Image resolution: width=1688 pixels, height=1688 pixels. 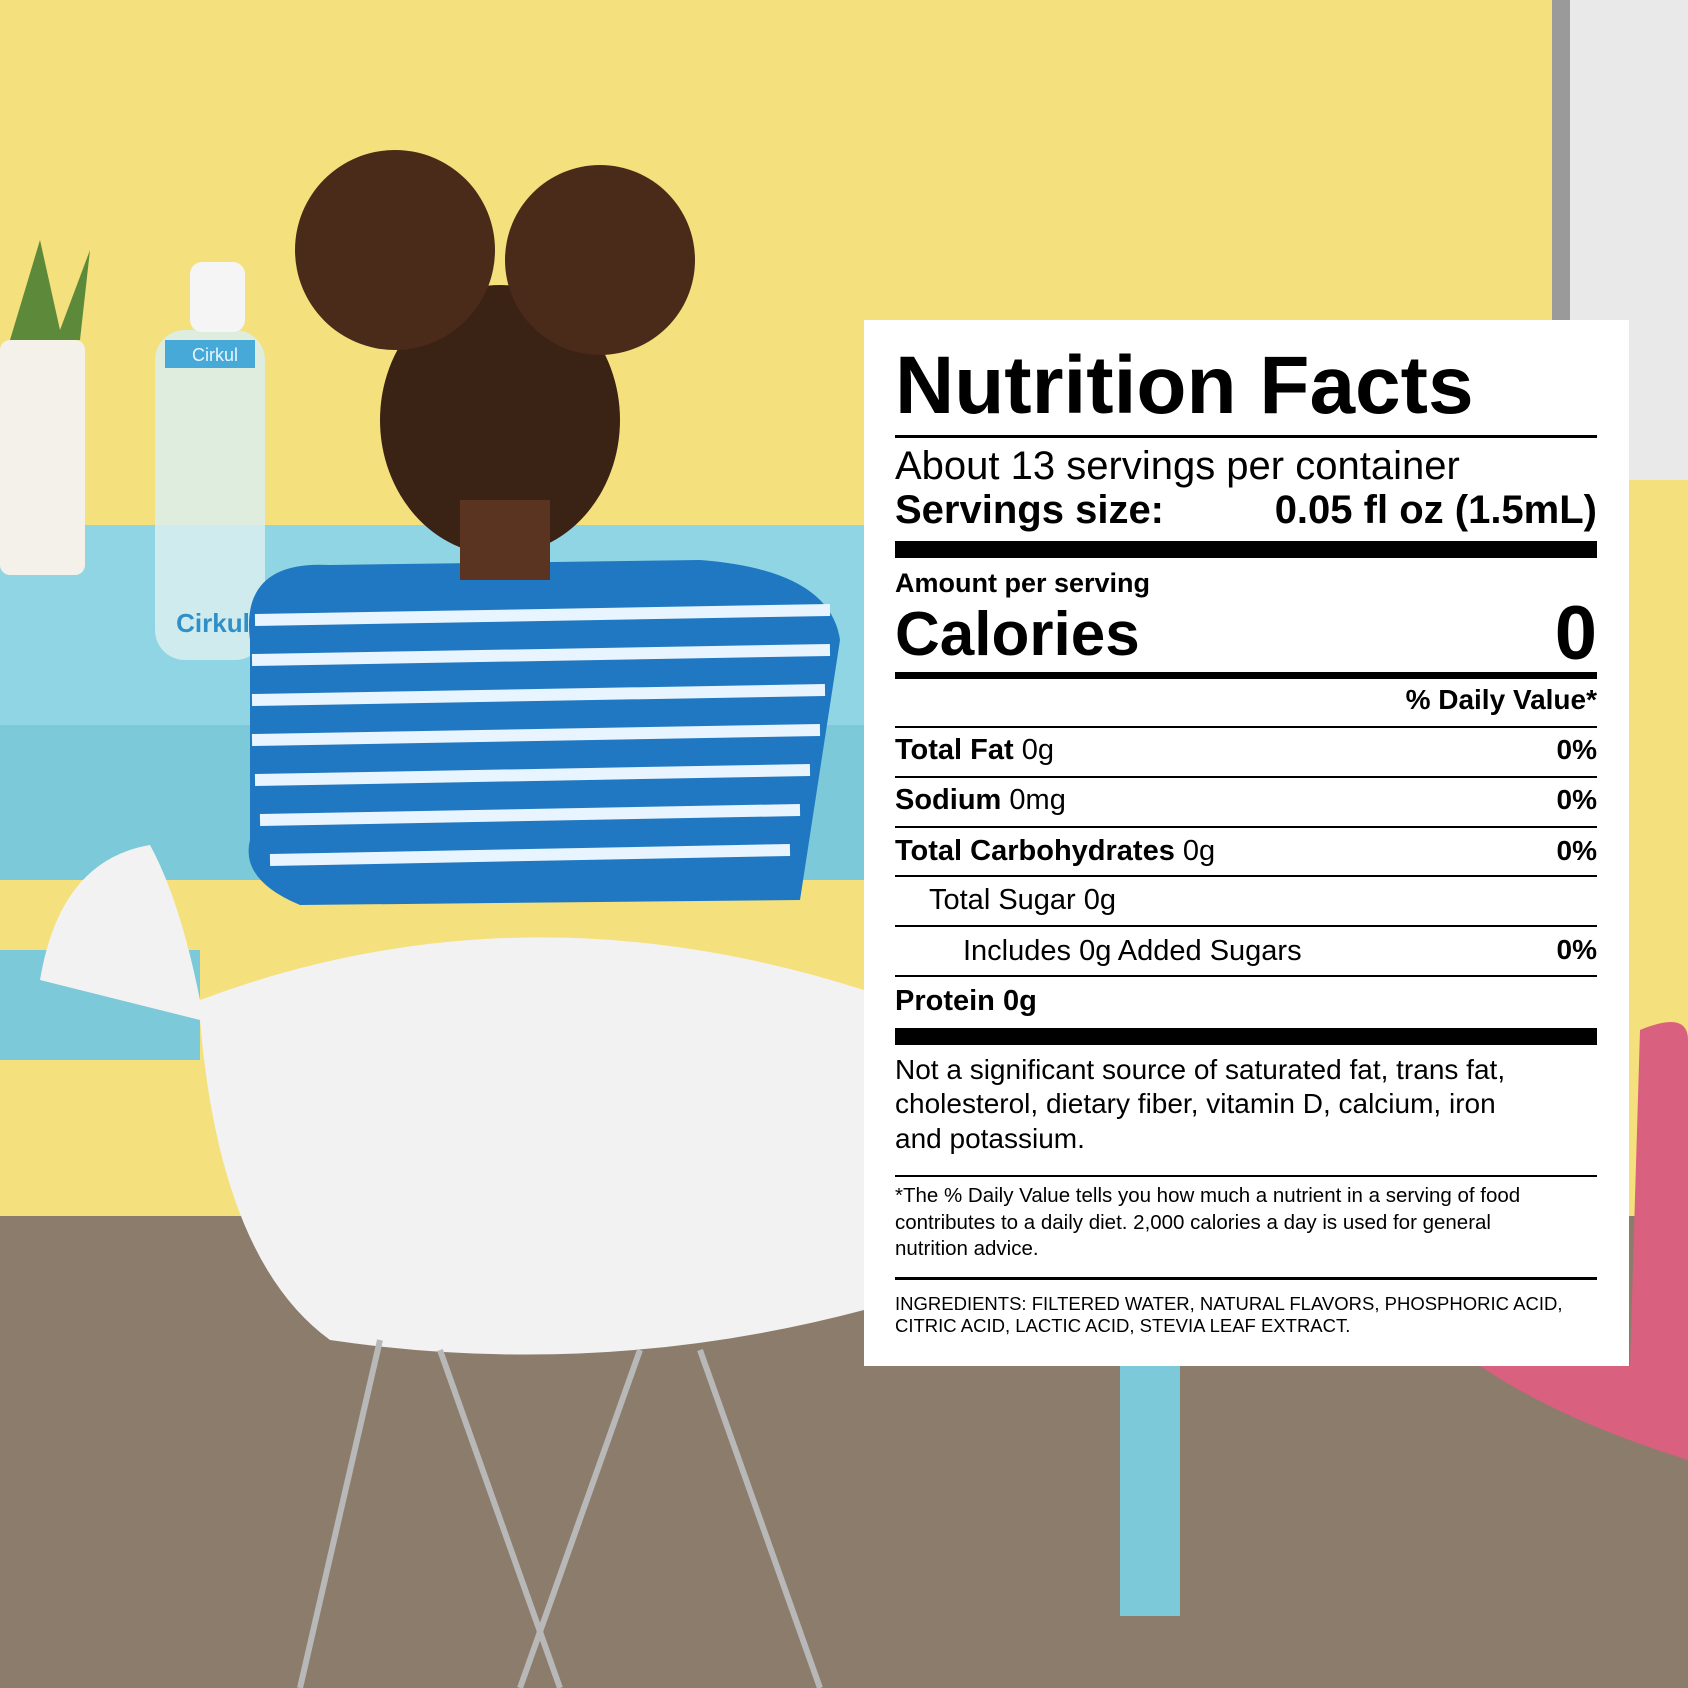 I want to click on white-chair, so click(x=452, y=1100).